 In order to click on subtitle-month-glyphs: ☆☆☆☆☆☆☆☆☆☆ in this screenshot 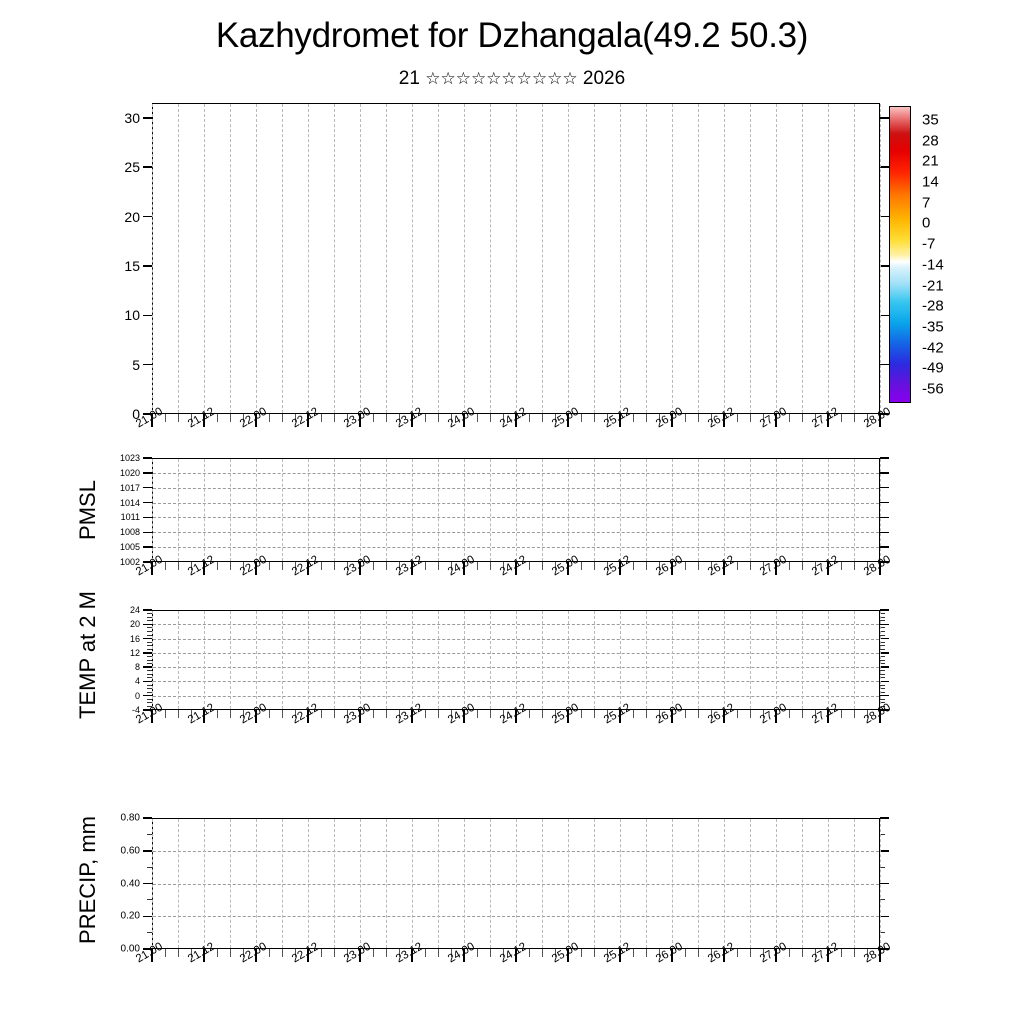, I will do `click(501, 78)`.